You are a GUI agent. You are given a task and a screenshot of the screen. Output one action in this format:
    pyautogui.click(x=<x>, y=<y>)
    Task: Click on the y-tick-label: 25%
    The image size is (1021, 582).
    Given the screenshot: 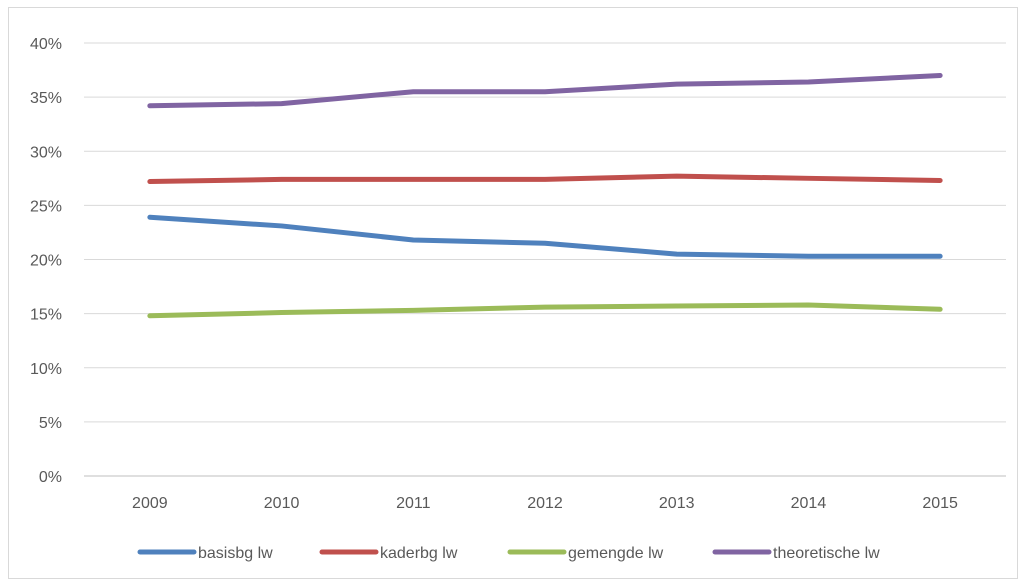 What is the action you would take?
    pyautogui.click(x=46, y=206)
    